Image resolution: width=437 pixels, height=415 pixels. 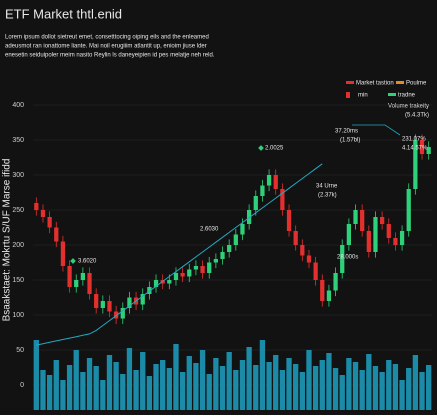 I want to click on legend-label: Volume trakeity, so click(x=408, y=107).